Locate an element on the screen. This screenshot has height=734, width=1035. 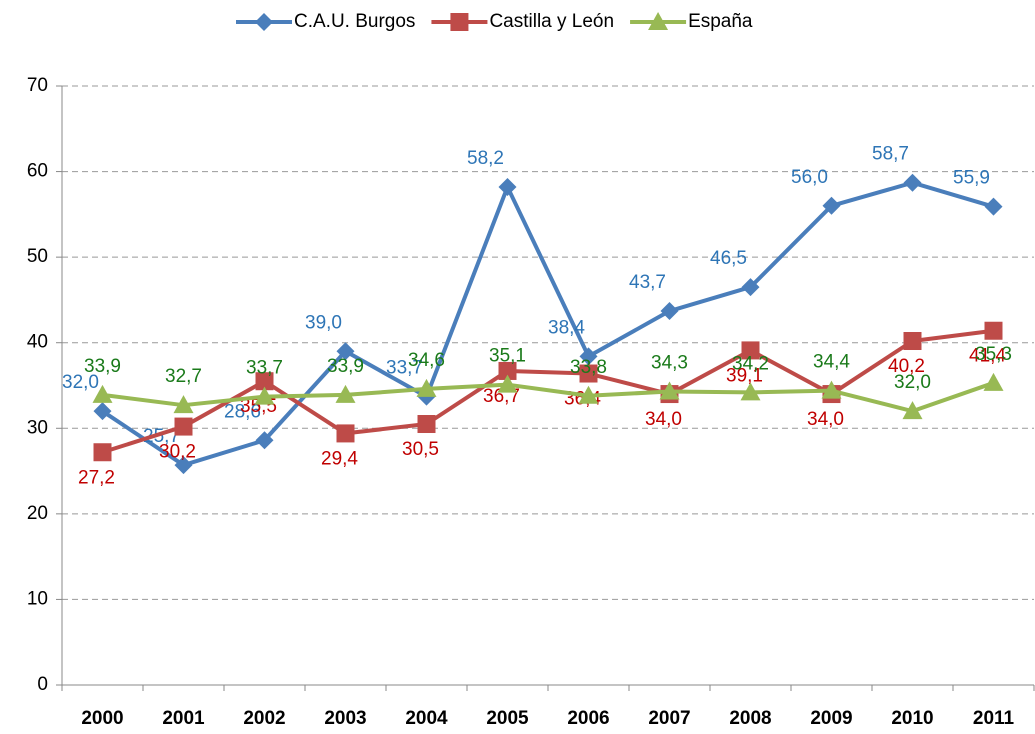
y-tick-label: 50 is located at coordinates (37, 256).